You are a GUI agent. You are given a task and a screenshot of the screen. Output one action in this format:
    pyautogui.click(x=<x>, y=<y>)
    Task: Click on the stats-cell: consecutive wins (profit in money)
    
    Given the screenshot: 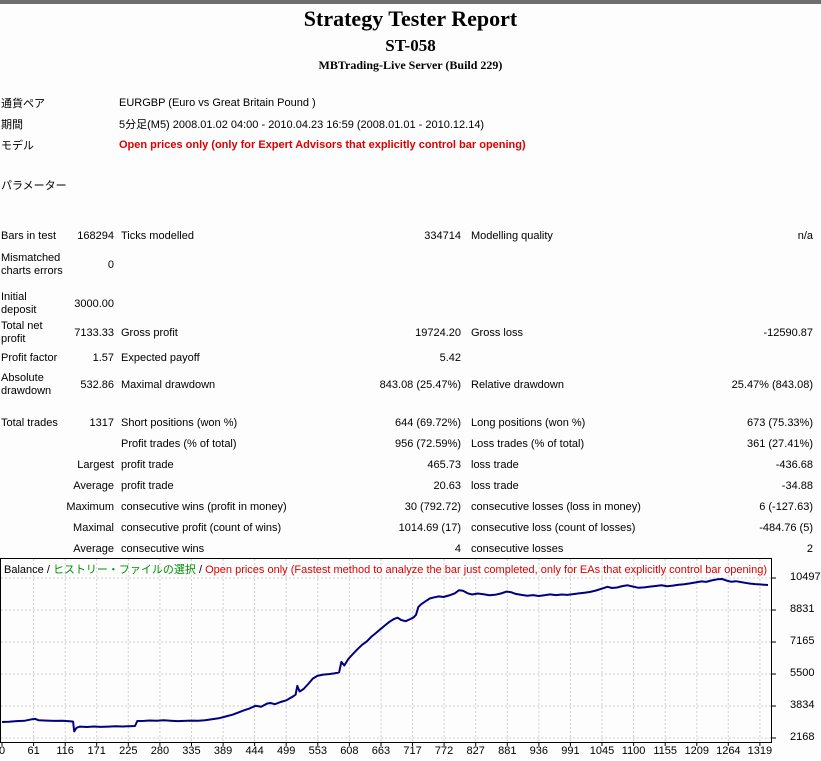 What is the action you would take?
    pyautogui.click(x=204, y=507)
    